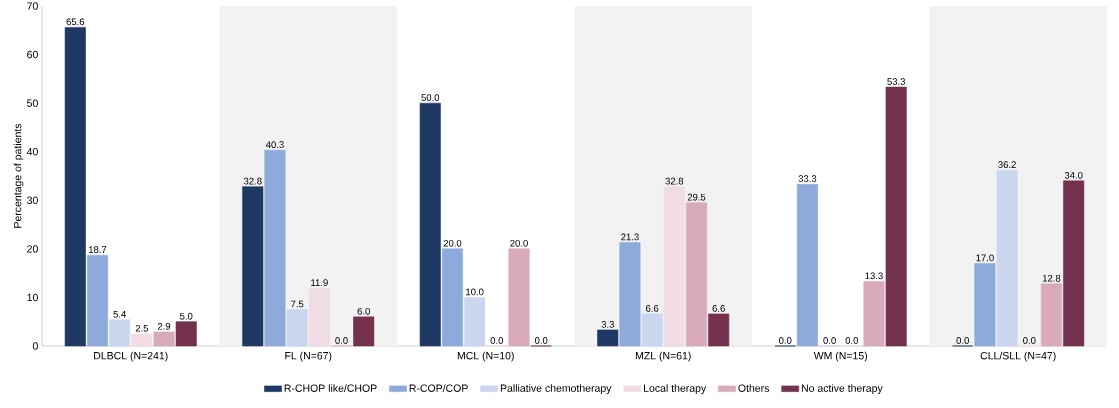 The width and height of the screenshot is (1119, 408). What do you see at coordinates (32, 249) in the screenshot?
I see `y-tick-label: 20` at bounding box center [32, 249].